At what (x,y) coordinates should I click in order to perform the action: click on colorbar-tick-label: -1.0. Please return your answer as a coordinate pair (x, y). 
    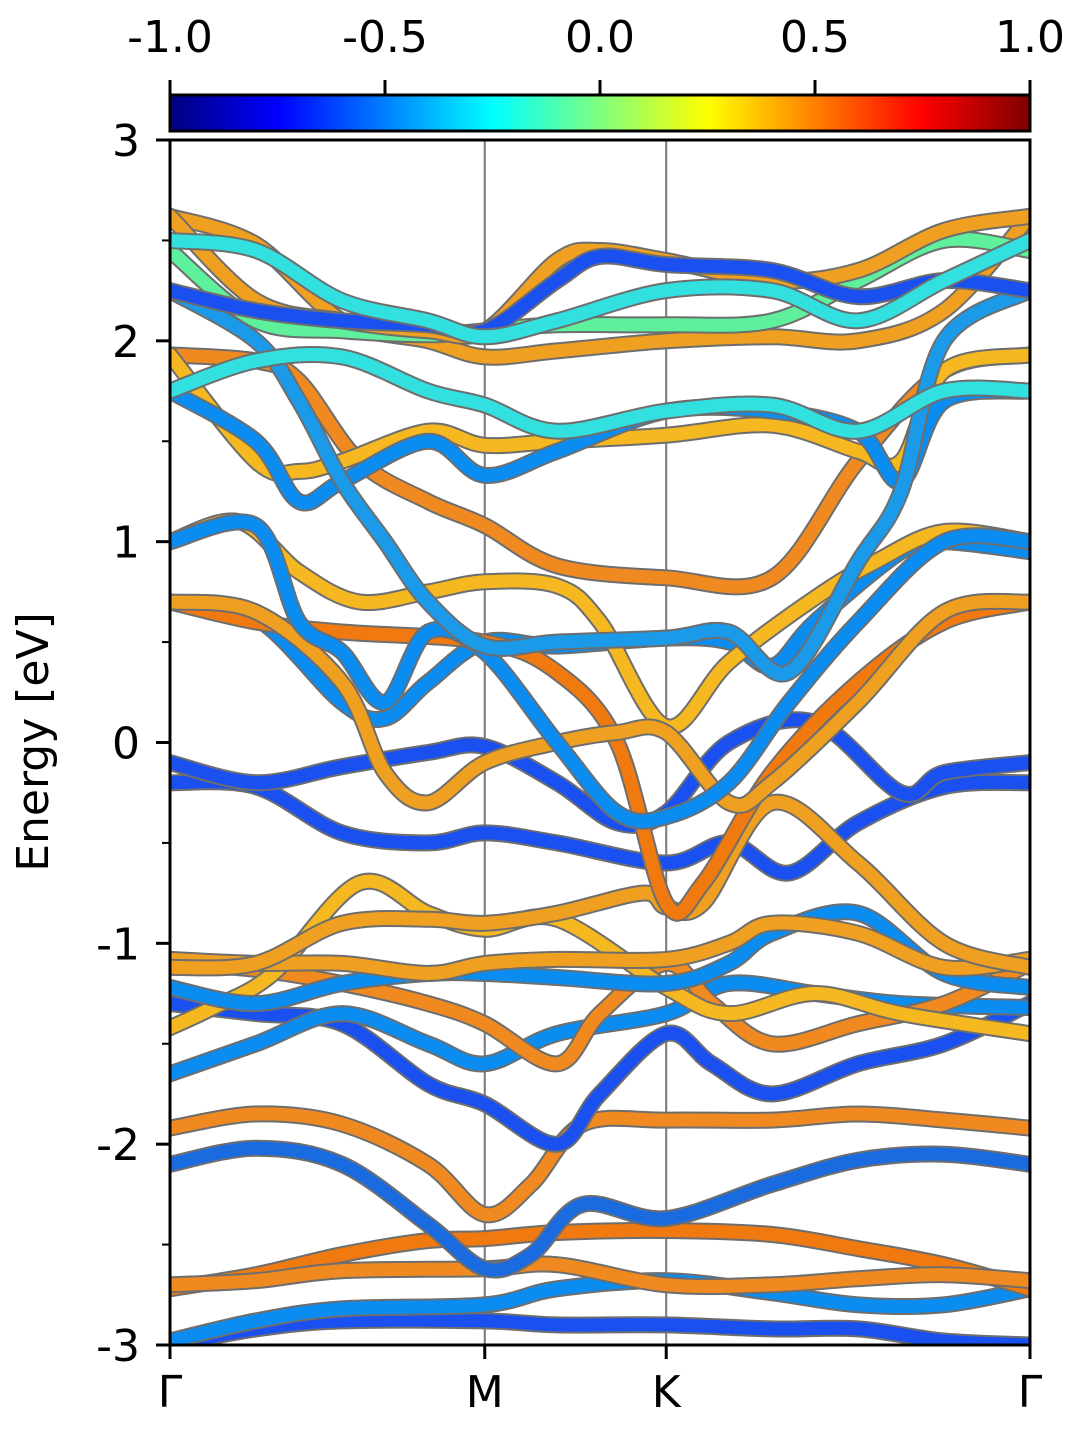
    Looking at the image, I should click on (170, 37).